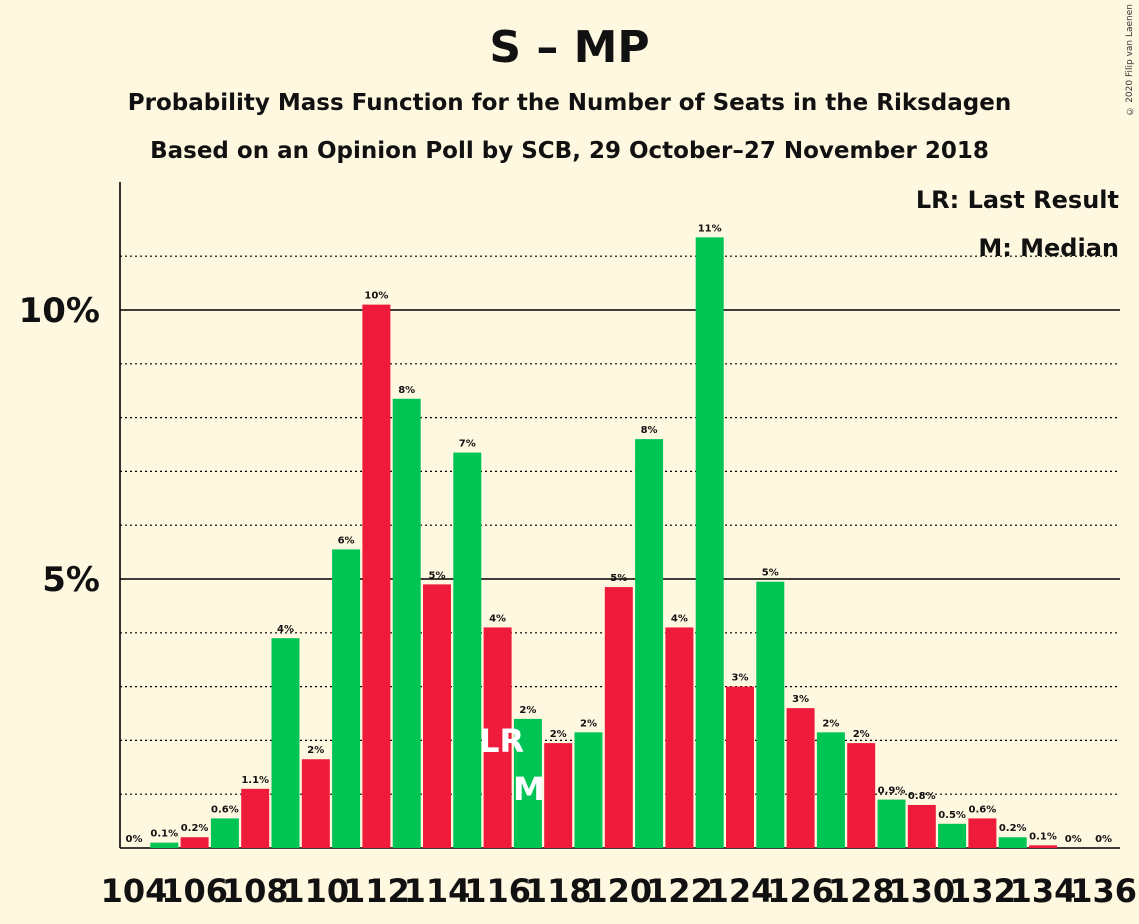 The height and width of the screenshot is (924, 1139). What do you see at coordinates (952, 815) in the screenshot?
I see `bar-value-label: 0.5%` at bounding box center [952, 815].